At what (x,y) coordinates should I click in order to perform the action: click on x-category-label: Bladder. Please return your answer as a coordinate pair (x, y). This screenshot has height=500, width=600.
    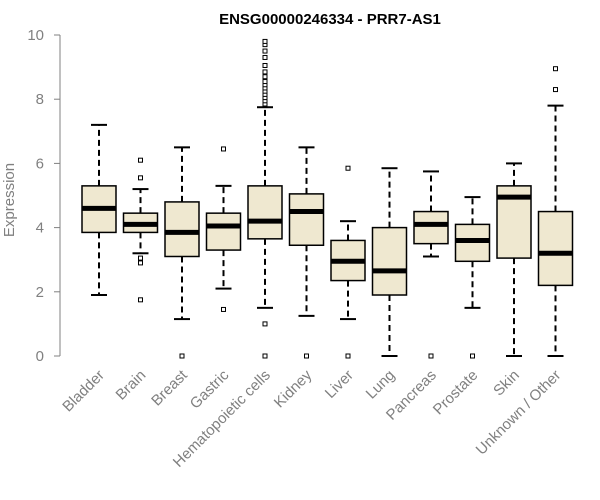
    Looking at the image, I should click on (83, 391).